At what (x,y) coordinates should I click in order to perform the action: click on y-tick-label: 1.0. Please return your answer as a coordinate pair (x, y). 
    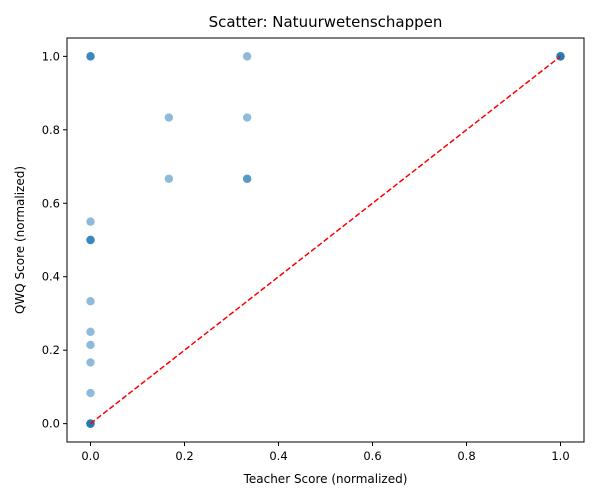
    Looking at the image, I should click on (51, 56).